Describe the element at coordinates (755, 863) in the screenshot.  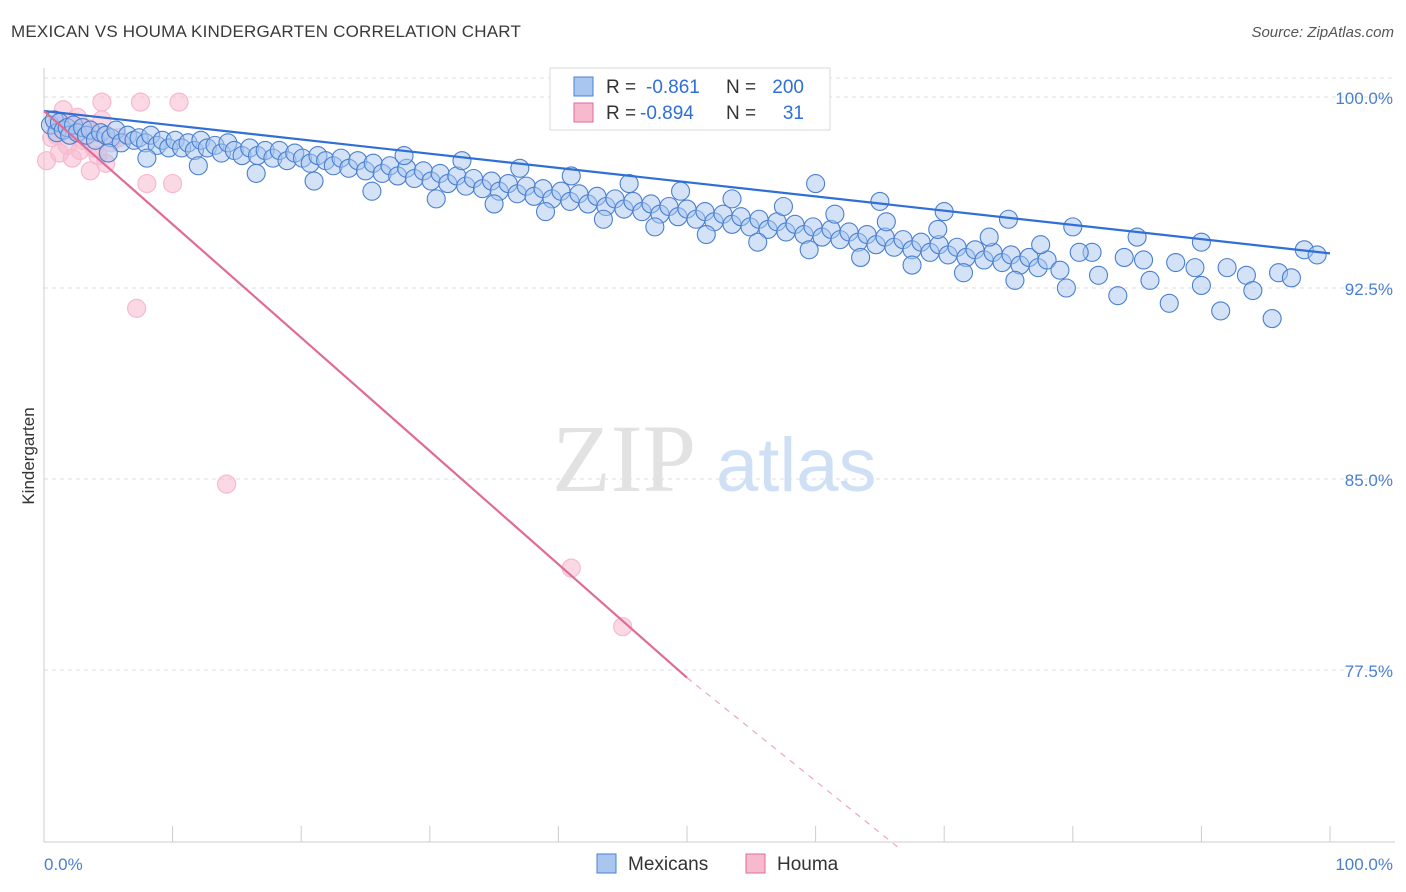
I see `legend-houma-swatch` at that location.